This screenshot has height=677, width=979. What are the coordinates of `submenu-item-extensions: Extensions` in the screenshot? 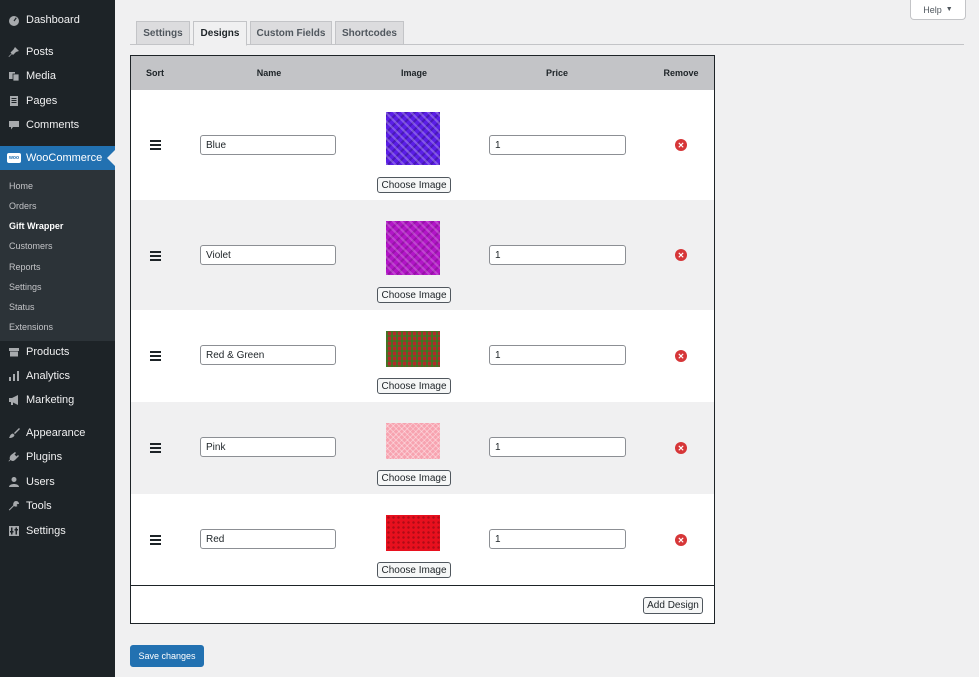 It's located at (31, 327).